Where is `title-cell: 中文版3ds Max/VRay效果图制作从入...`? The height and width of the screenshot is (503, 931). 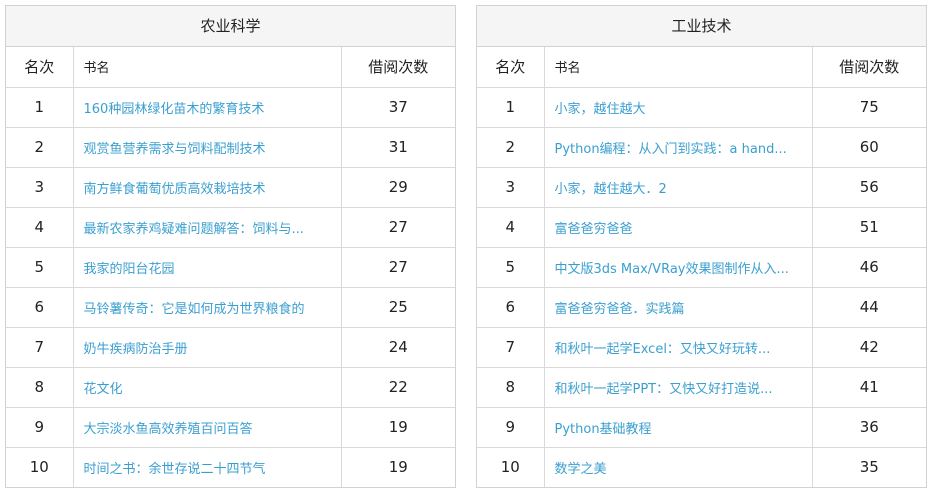 title-cell: 中文版3ds Max/VRay效果图制作从入... is located at coordinates (678, 267).